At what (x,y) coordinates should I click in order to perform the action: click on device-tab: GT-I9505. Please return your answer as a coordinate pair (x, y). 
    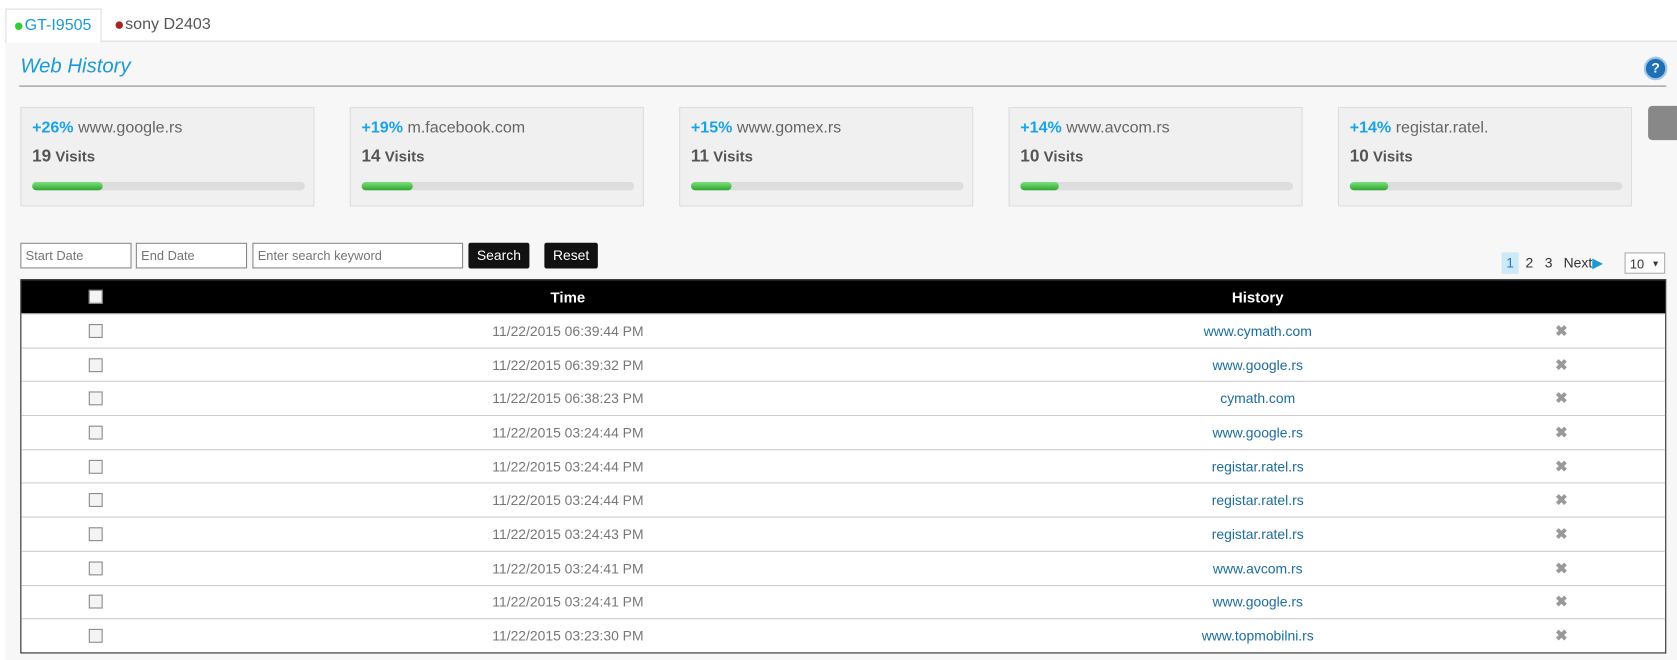
    Looking at the image, I should click on (53, 25).